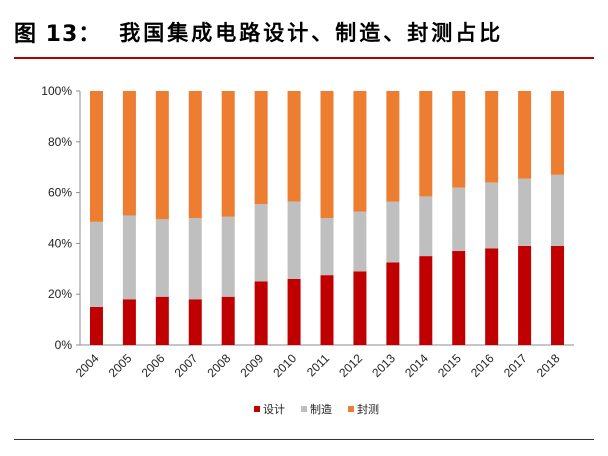 Image resolution: width=608 pixels, height=456 pixels. What do you see at coordinates (162, 320) in the screenshot?
I see `bar-segment-设计-2006` at bounding box center [162, 320].